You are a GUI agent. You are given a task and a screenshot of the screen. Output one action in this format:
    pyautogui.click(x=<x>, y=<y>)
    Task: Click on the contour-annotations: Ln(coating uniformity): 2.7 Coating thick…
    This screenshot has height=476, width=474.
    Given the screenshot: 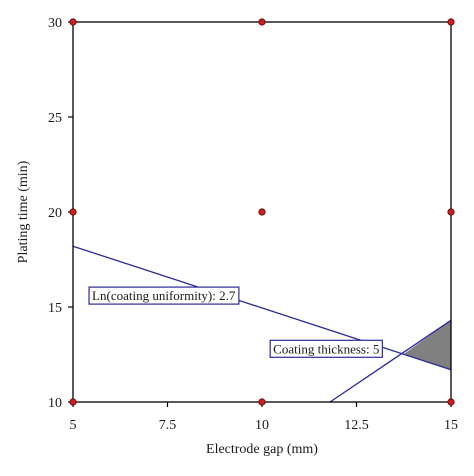 What is the action you would take?
    pyautogui.click(x=235, y=322)
    